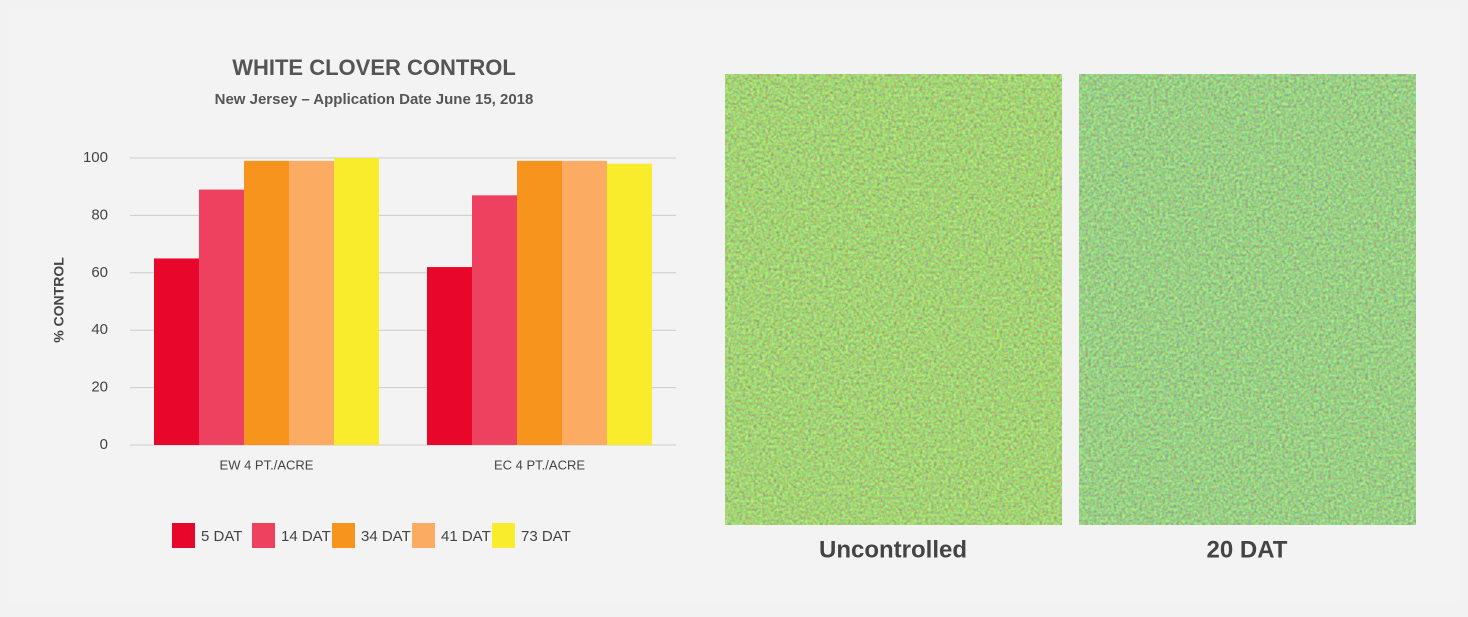 The width and height of the screenshot is (1468, 617). I want to click on x-tick-label: EC 4 PT./ACRE, so click(539, 464).